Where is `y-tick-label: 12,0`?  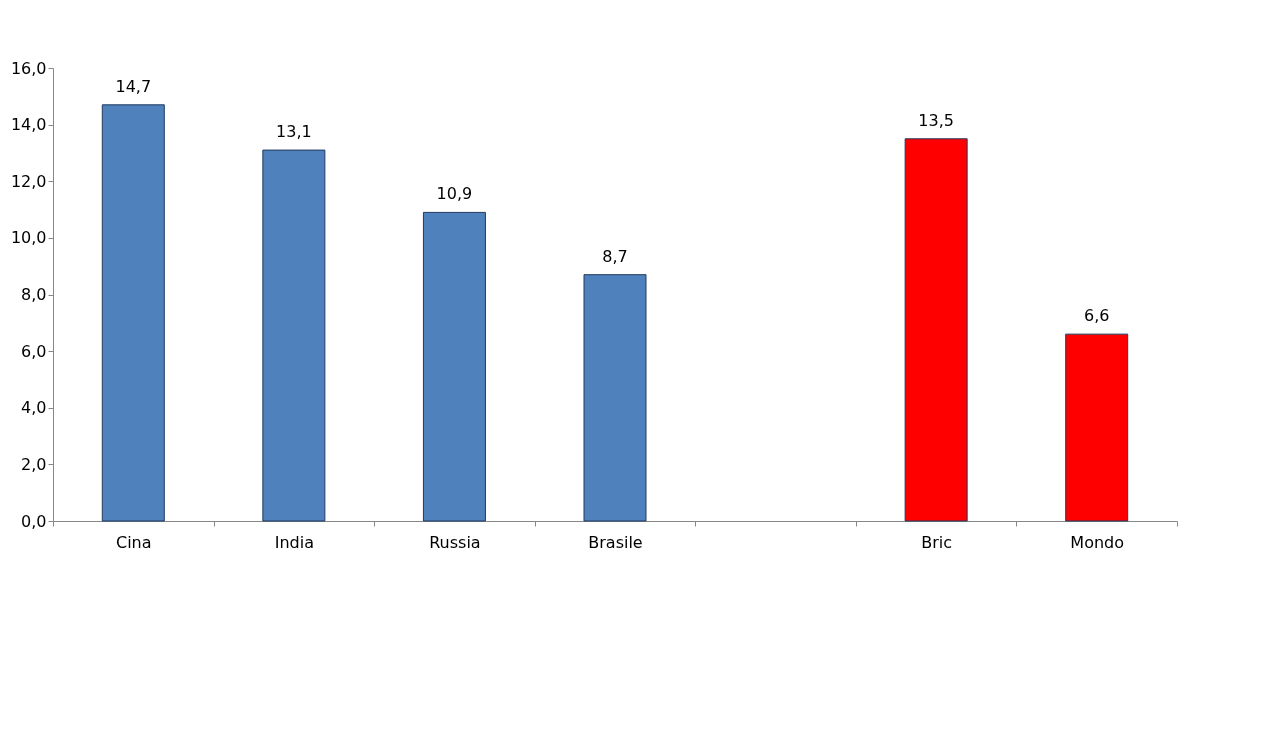
y-tick-label: 12,0 is located at coordinates (28, 181).